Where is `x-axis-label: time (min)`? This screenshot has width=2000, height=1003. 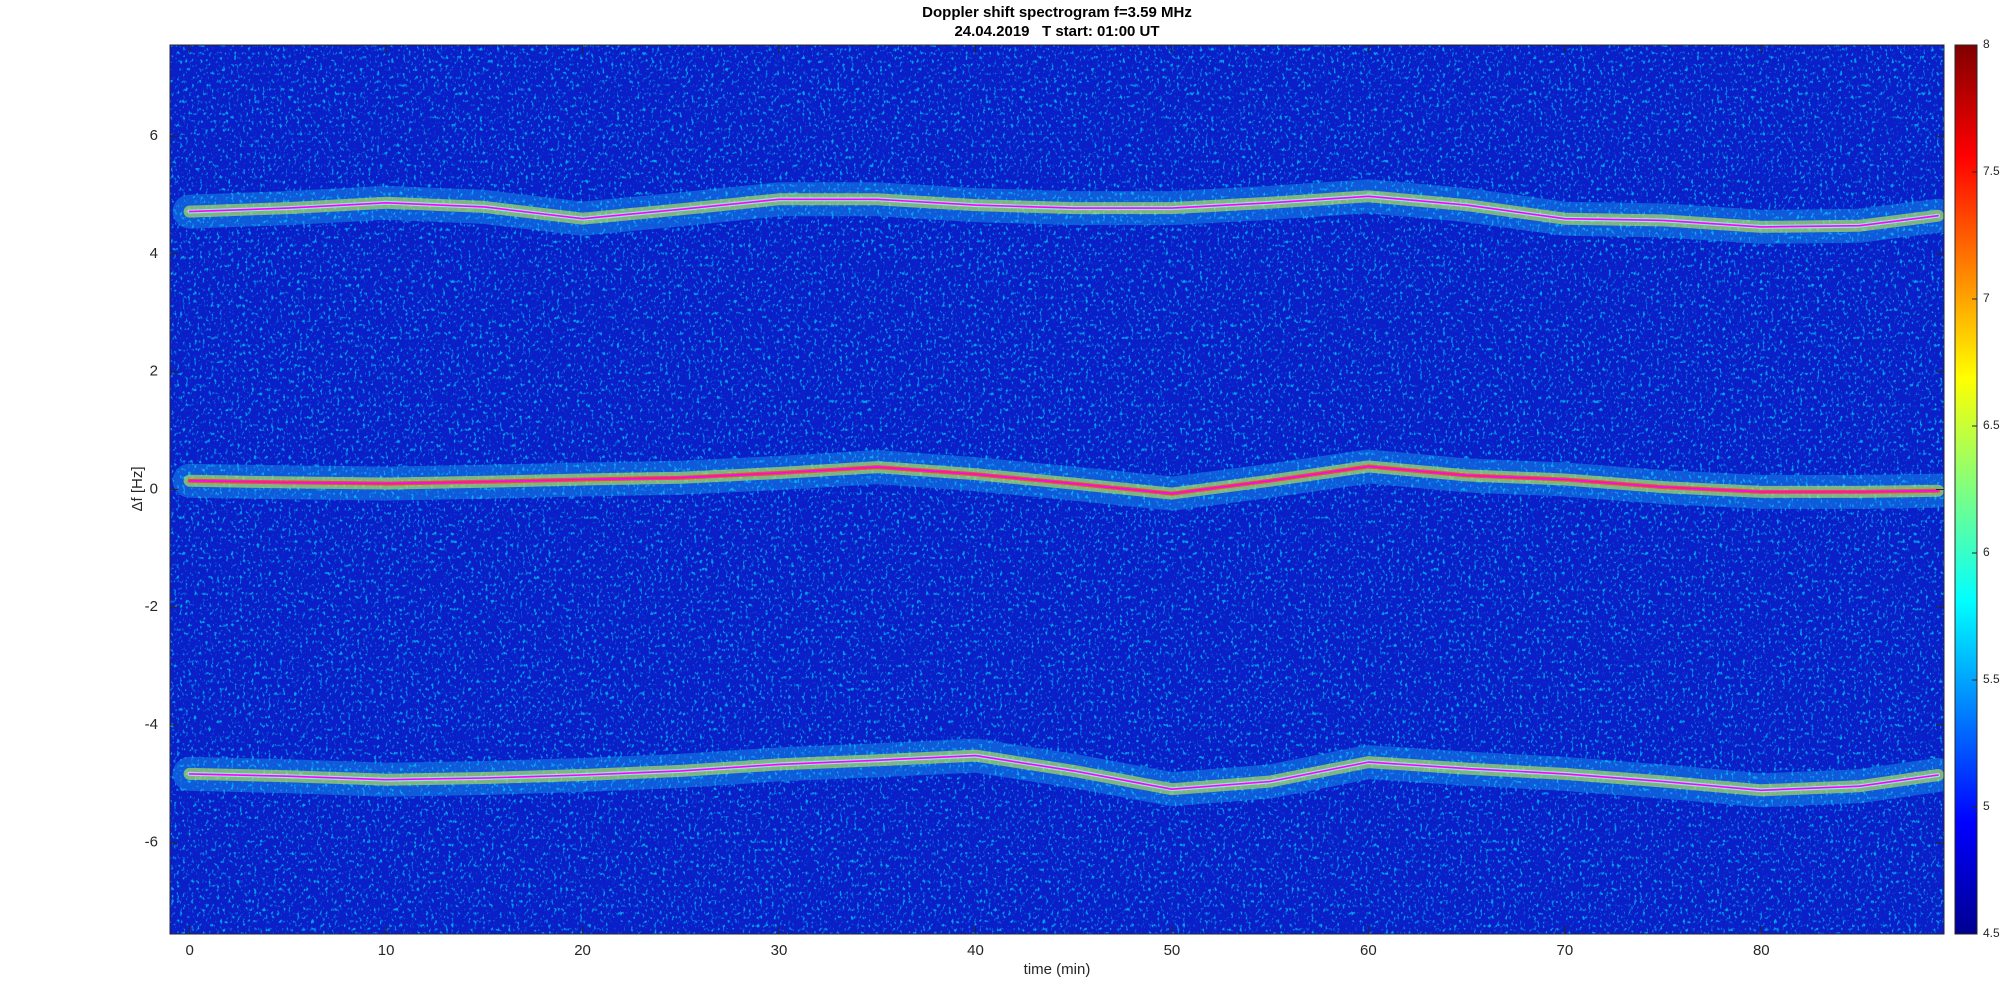 x-axis-label: time (min) is located at coordinates (1057, 969).